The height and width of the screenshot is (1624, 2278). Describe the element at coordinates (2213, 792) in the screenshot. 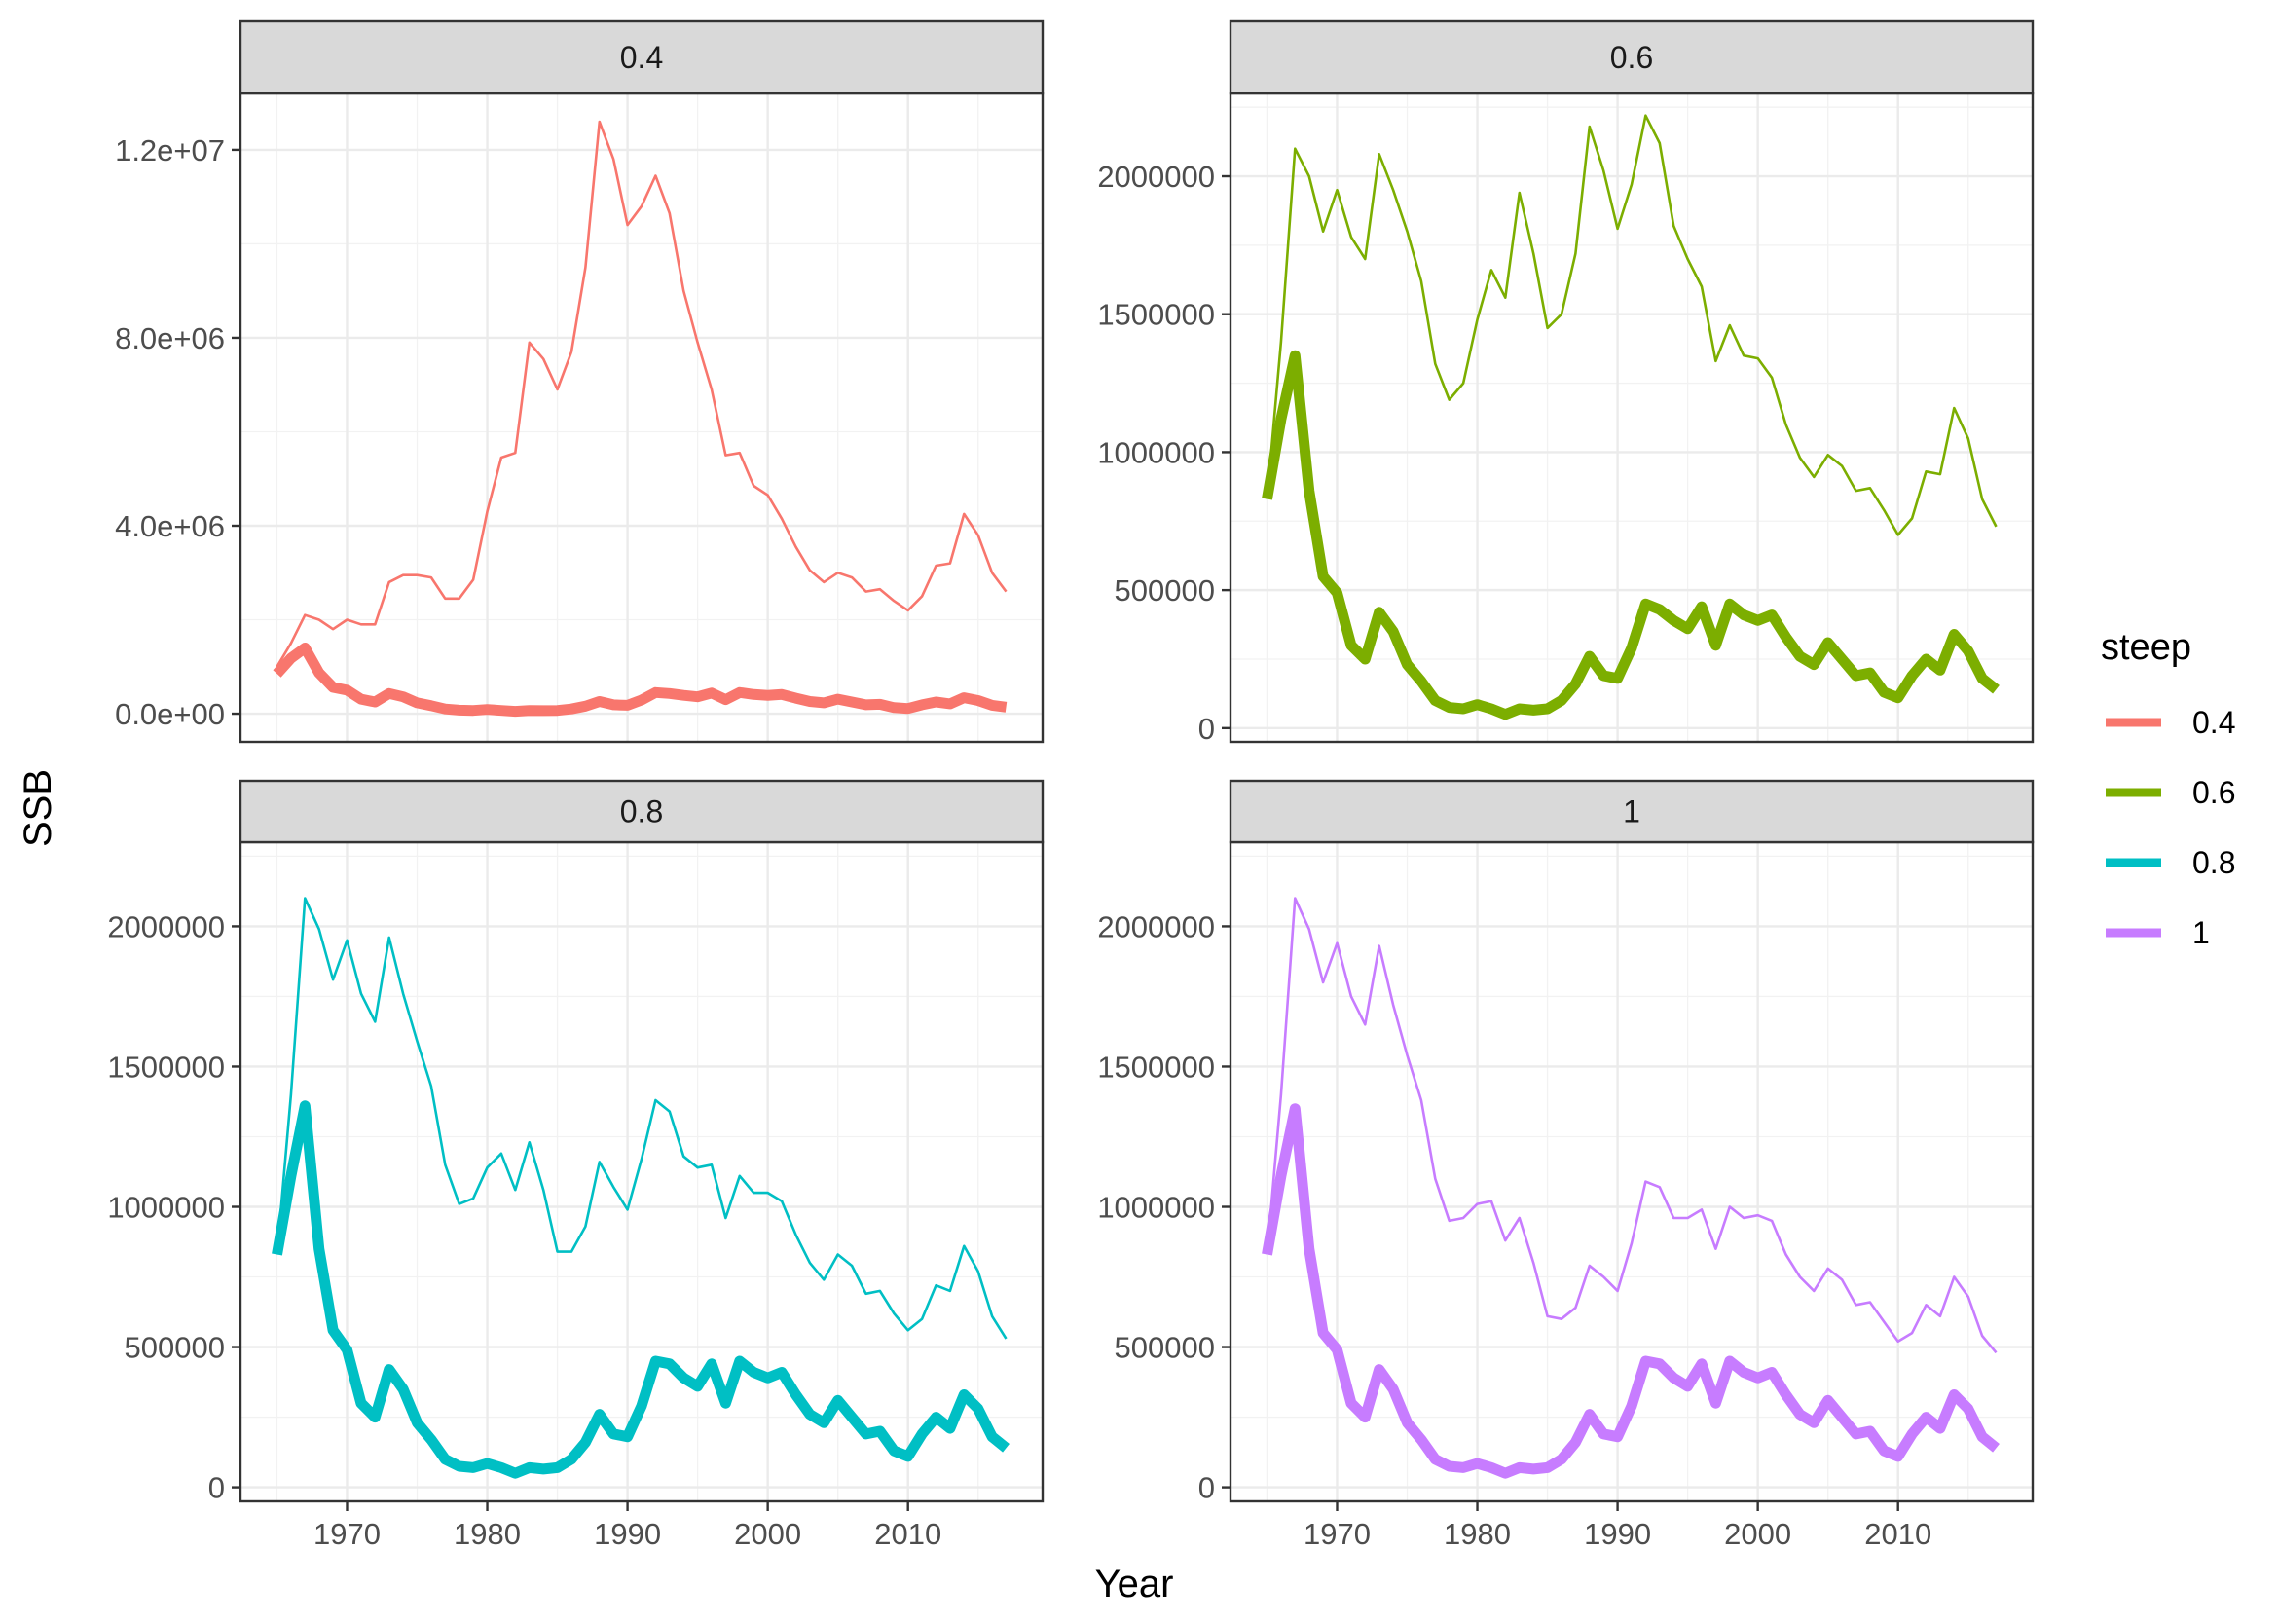

I see `legend-label: 0.6` at that location.